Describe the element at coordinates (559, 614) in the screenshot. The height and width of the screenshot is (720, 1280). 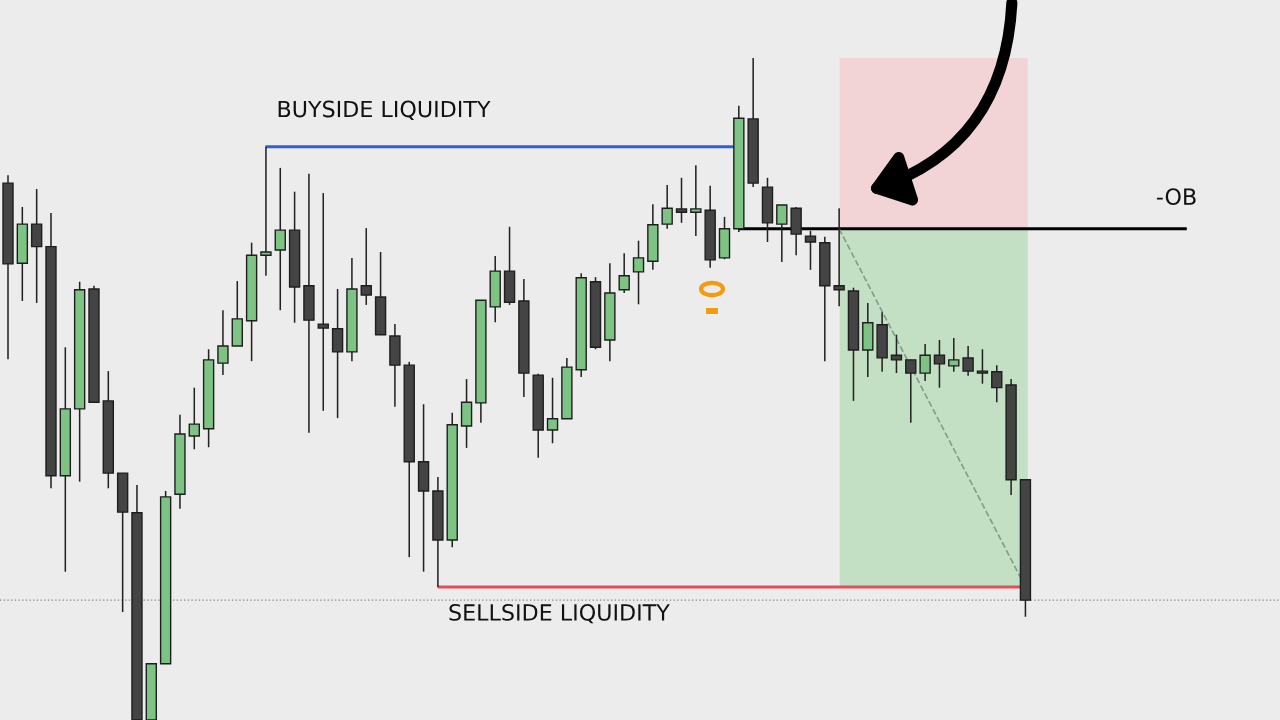
I see `ref-line-label: SELLSIDE LIQUIDITY` at that location.